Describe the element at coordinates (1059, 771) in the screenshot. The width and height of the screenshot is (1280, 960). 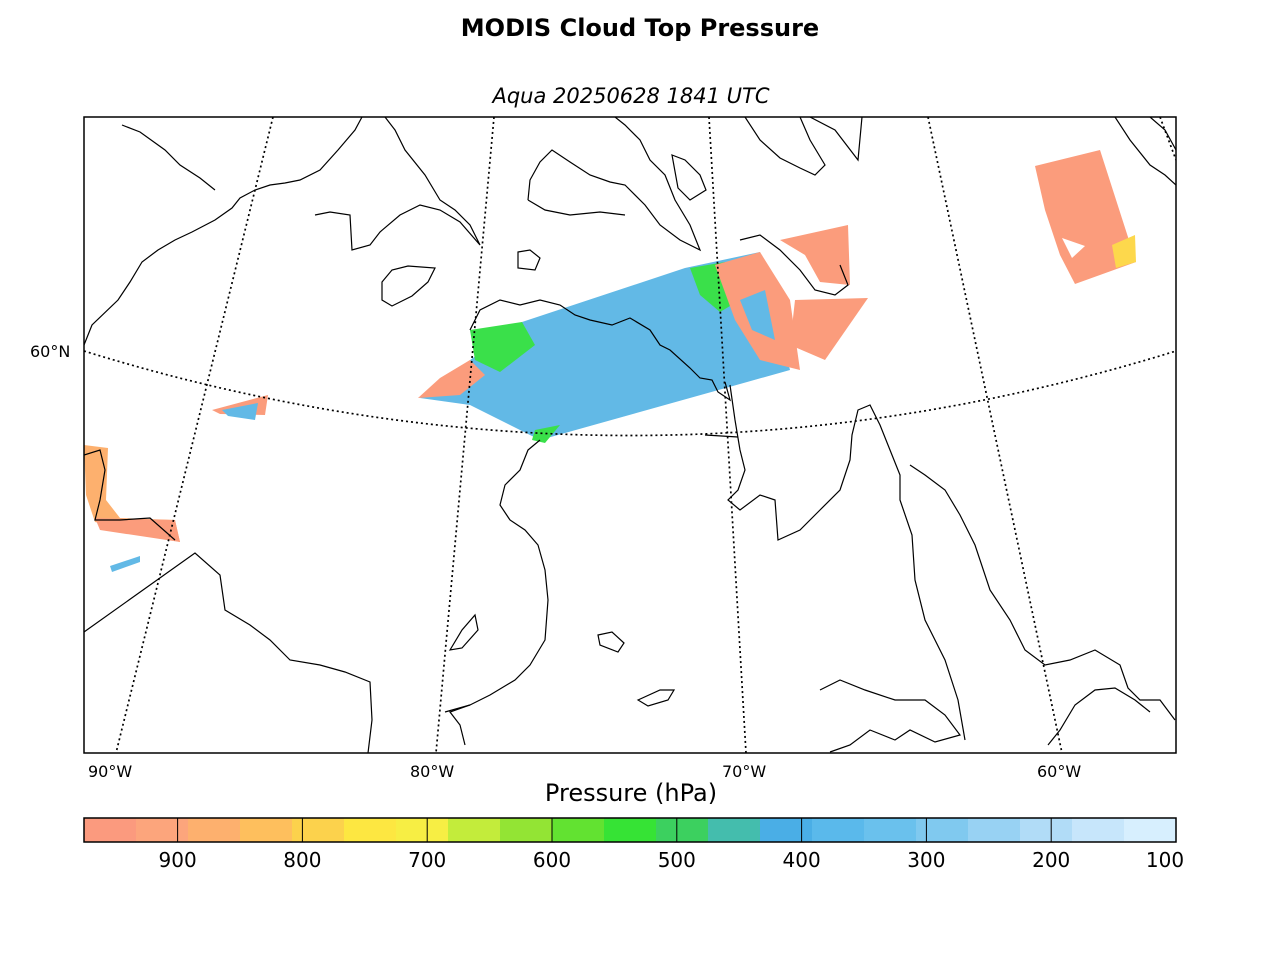
I see `lon-label-60w: 60°W` at that location.